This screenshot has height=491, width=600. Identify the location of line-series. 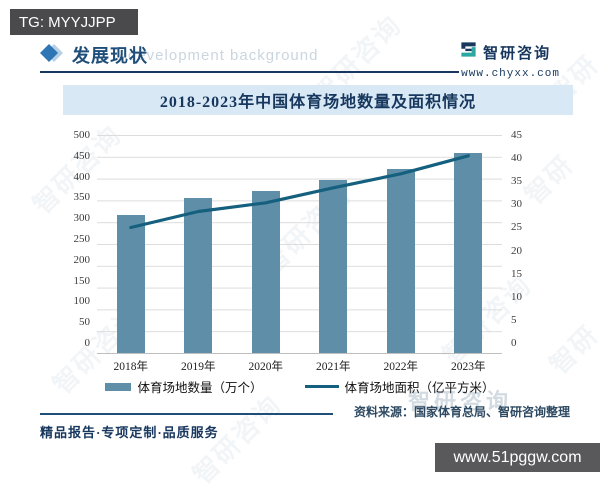
(299, 192).